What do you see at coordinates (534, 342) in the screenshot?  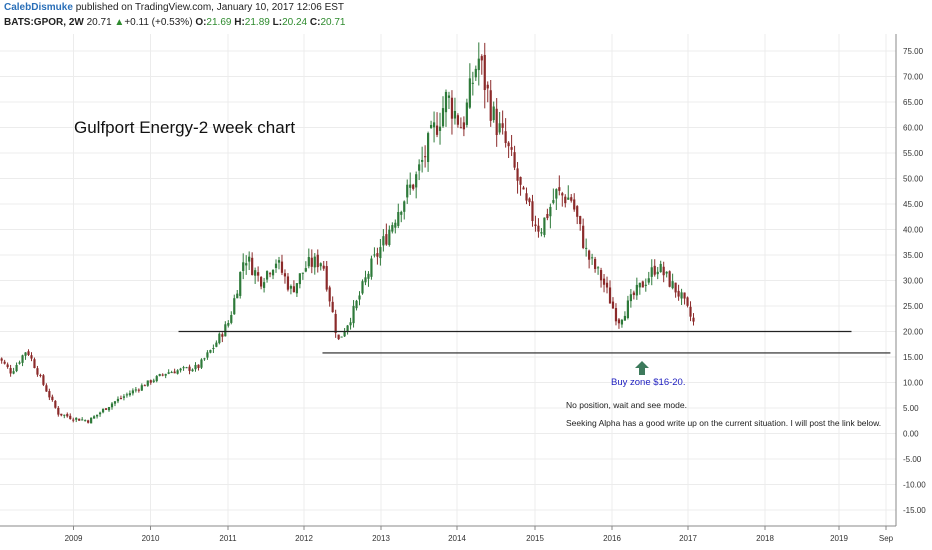 I see `support-lines` at bounding box center [534, 342].